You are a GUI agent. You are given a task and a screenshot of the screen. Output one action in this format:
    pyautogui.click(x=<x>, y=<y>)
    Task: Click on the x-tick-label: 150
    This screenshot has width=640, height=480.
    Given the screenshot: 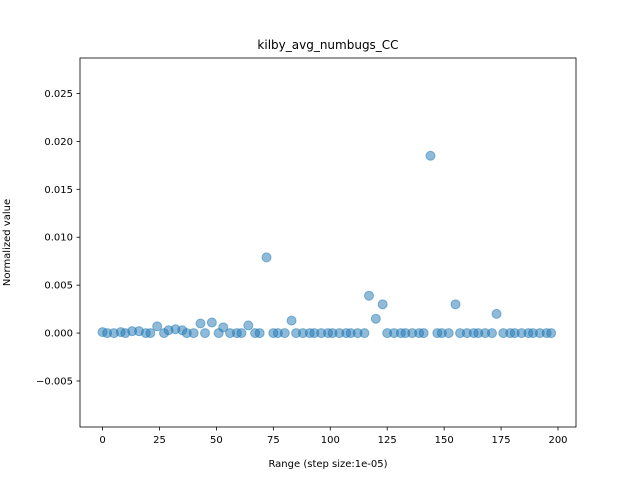 What is the action you would take?
    pyautogui.click(x=444, y=440)
    